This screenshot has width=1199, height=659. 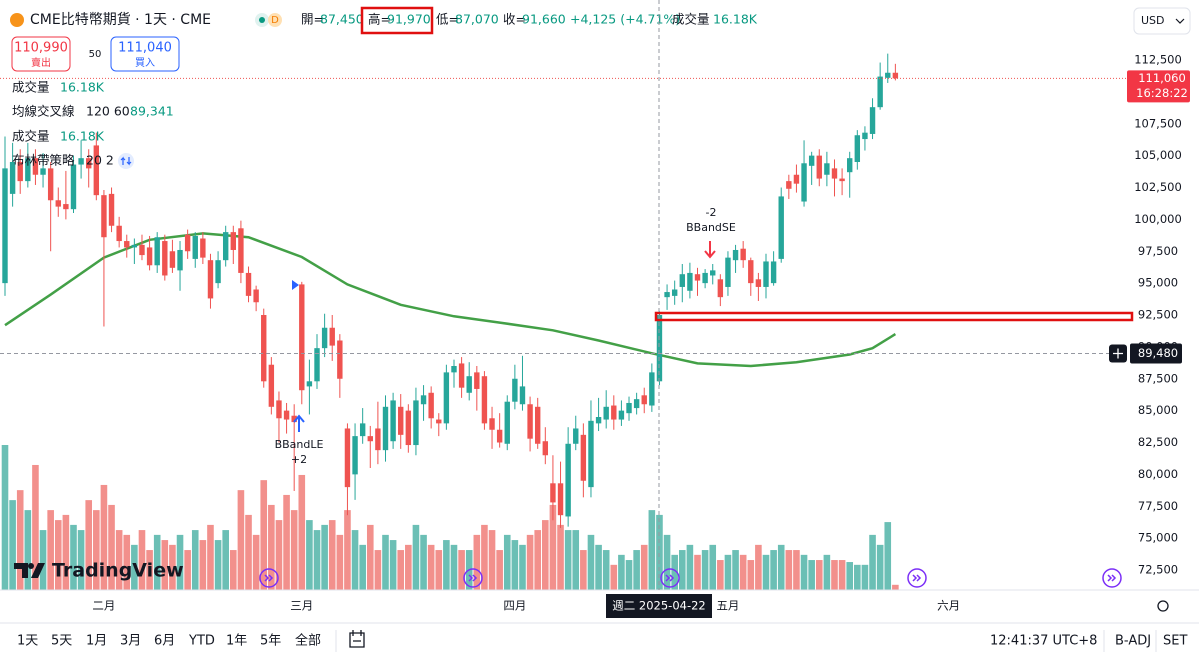 I want to click on logo: TradingView, so click(x=118, y=571).